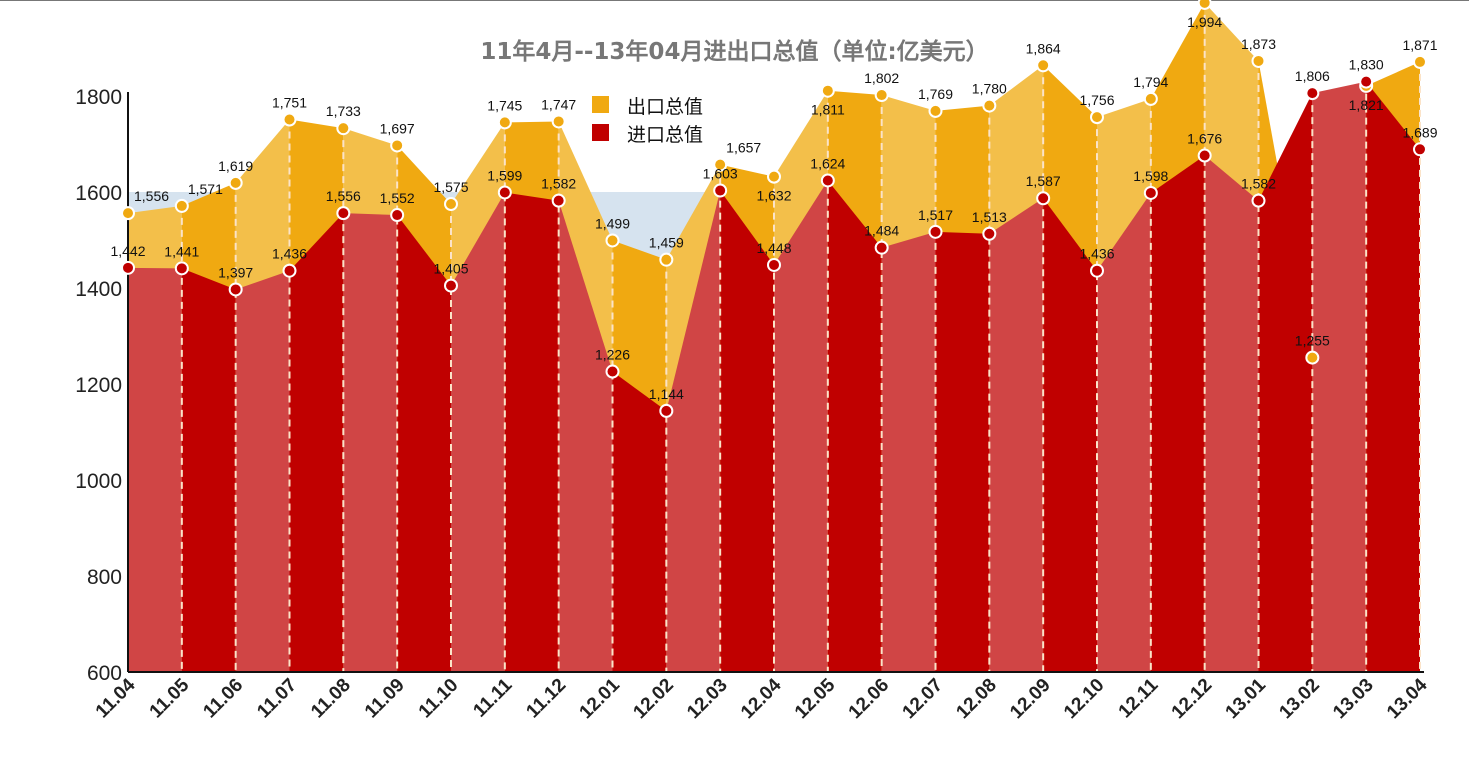 This screenshot has height=784, width=1469. Describe the element at coordinates (1043, 181) in the screenshot. I see `import-data-label: 1,587` at that location.